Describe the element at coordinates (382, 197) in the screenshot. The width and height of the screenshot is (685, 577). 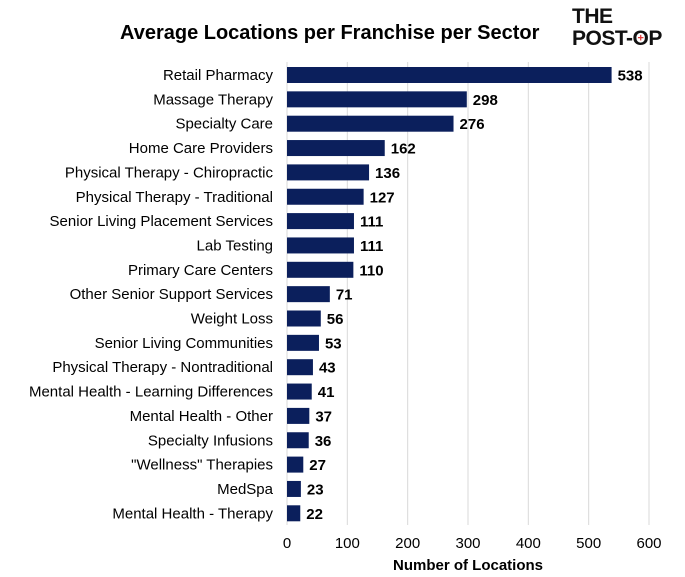
I see `data-label: 127` at that location.